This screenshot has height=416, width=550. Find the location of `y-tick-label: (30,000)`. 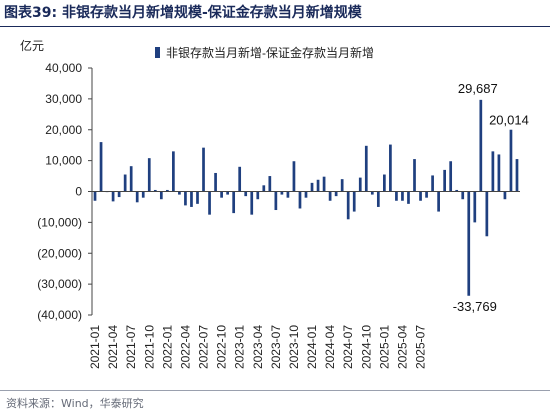

y-tick-label: (30,000) is located at coordinates (59, 284).